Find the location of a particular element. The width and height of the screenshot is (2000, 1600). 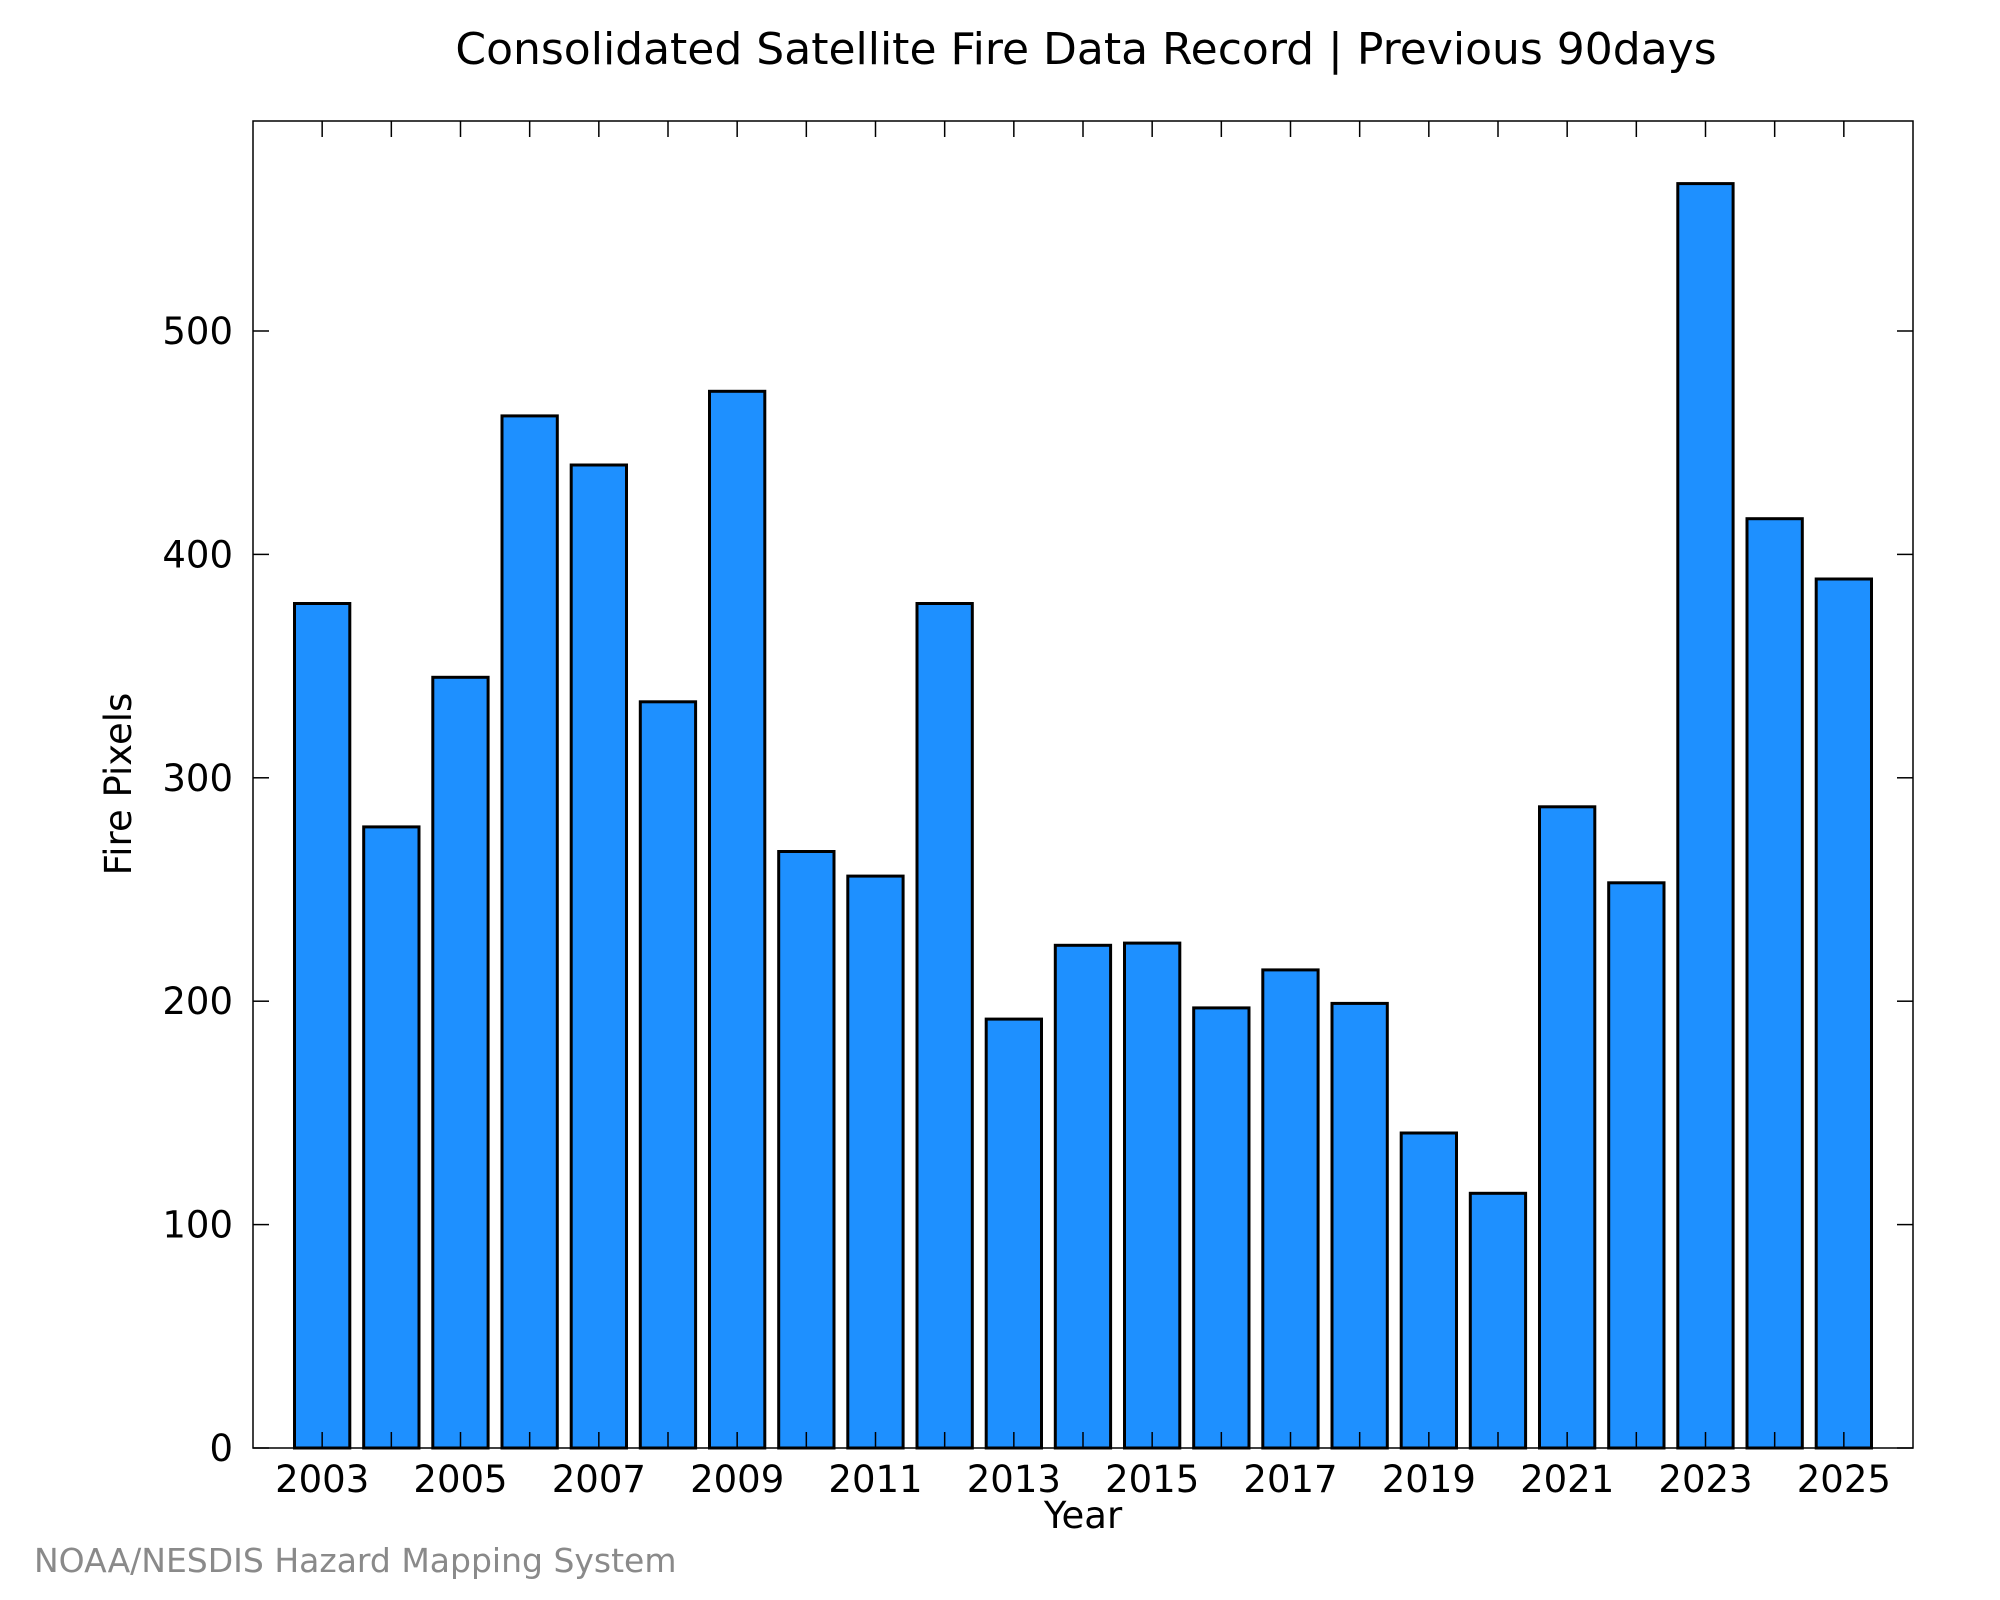

bar-2019 is located at coordinates (1428, 1290).